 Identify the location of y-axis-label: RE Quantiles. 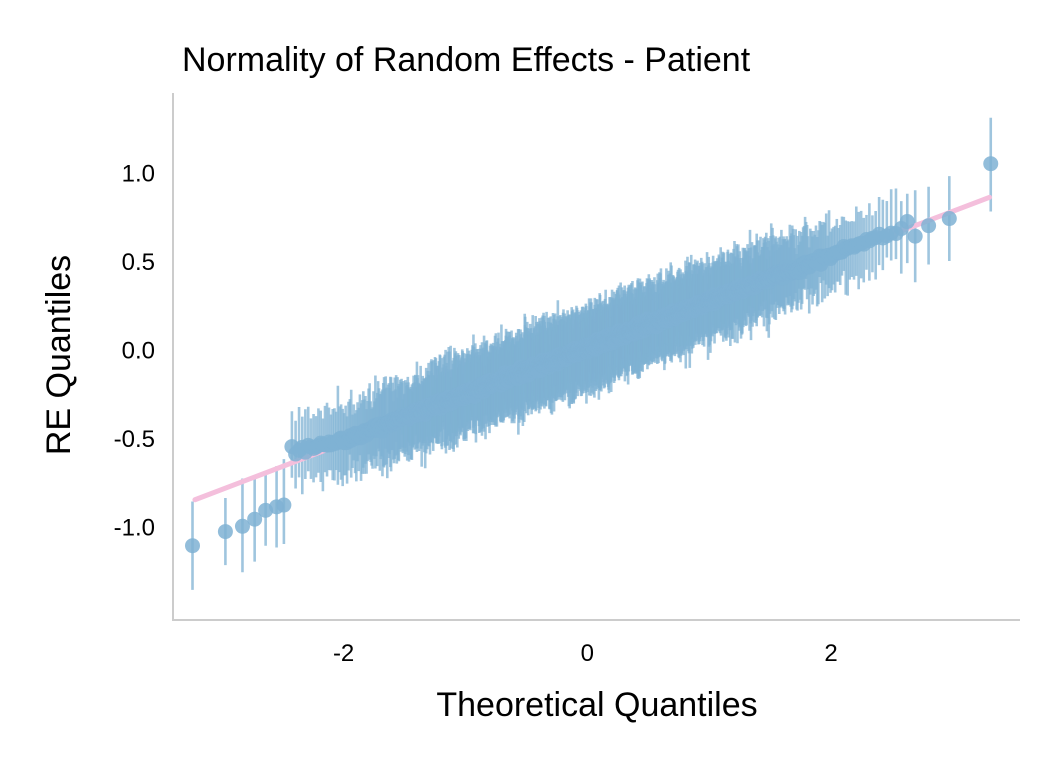
(59, 355).